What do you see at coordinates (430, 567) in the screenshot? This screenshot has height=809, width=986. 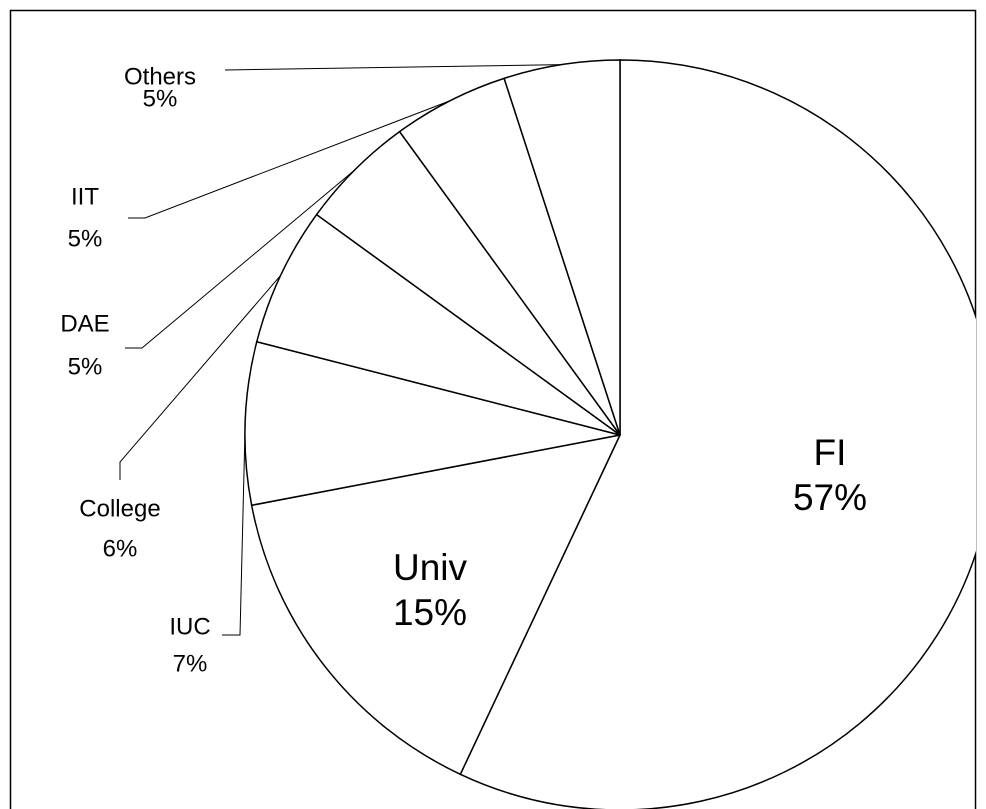 I see `slice-label: Univ` at bounding box center [430, 567].